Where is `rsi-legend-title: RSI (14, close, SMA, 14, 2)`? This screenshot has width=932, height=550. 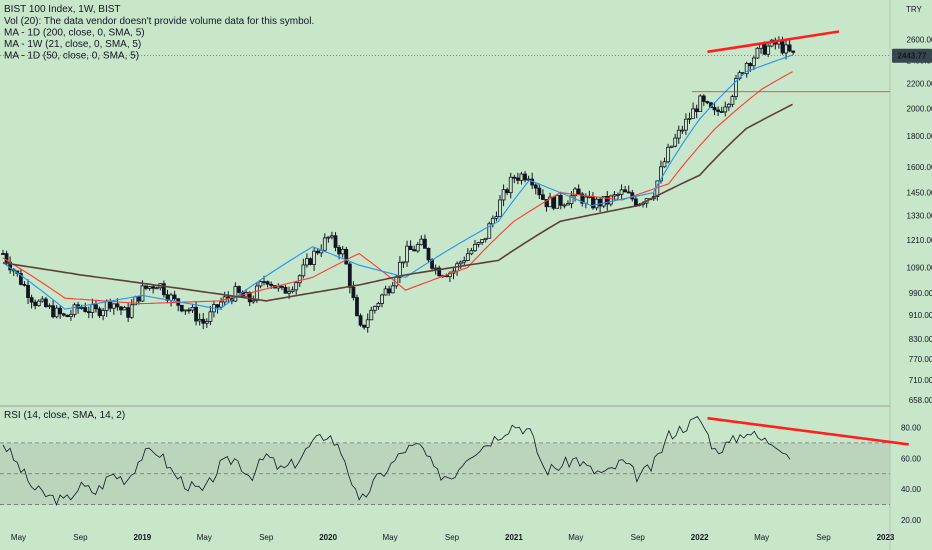
rsi-legend-title: RSI (14, close, SMA, 14, 2) is located at coordinates (64, 415).